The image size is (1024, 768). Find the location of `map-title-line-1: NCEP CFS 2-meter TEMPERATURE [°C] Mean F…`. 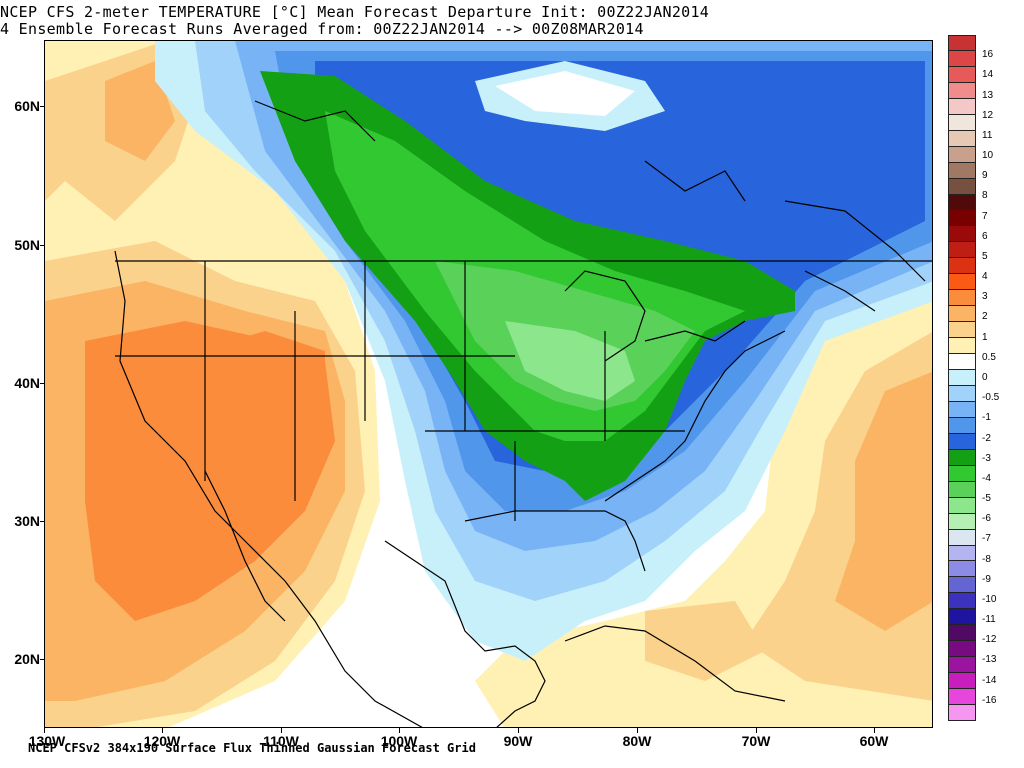

map-title-line-1: NCEP CFS 2-meter TEMPERATURE [°C] Mean F… is located at coordinates (355, 12).